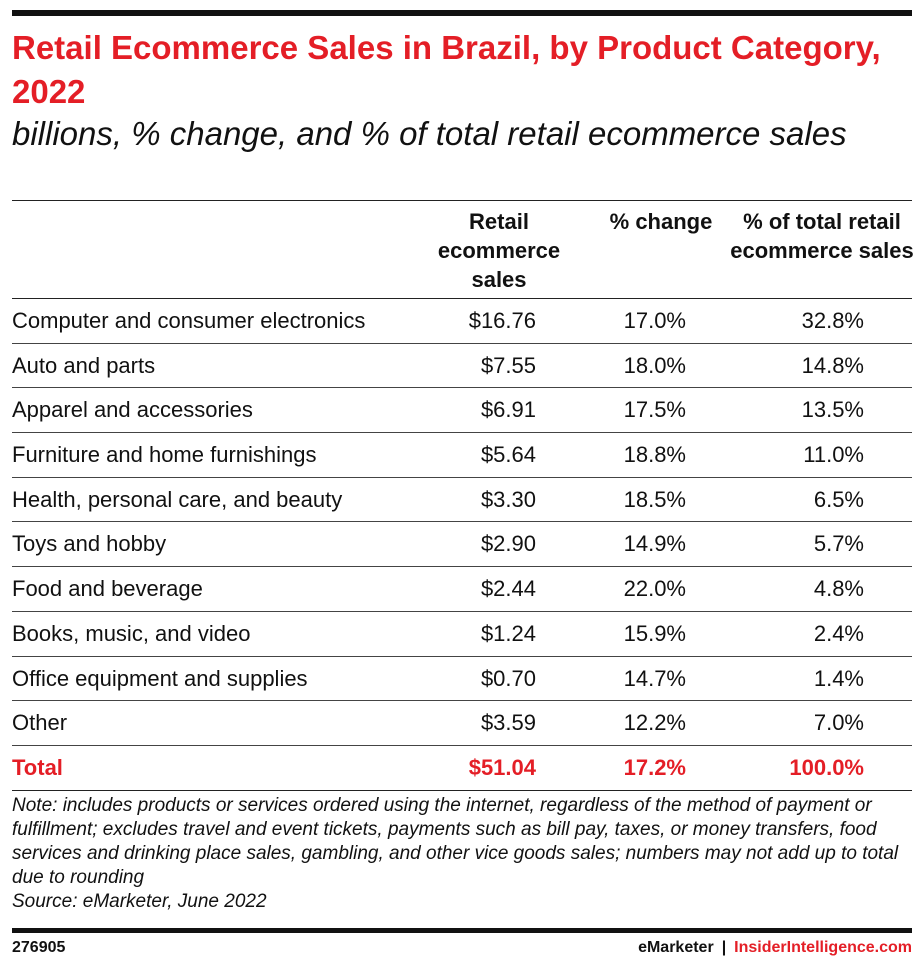 This screenshot has width=922, height=969. I want to click on bottom-rule, so click(462, 930).